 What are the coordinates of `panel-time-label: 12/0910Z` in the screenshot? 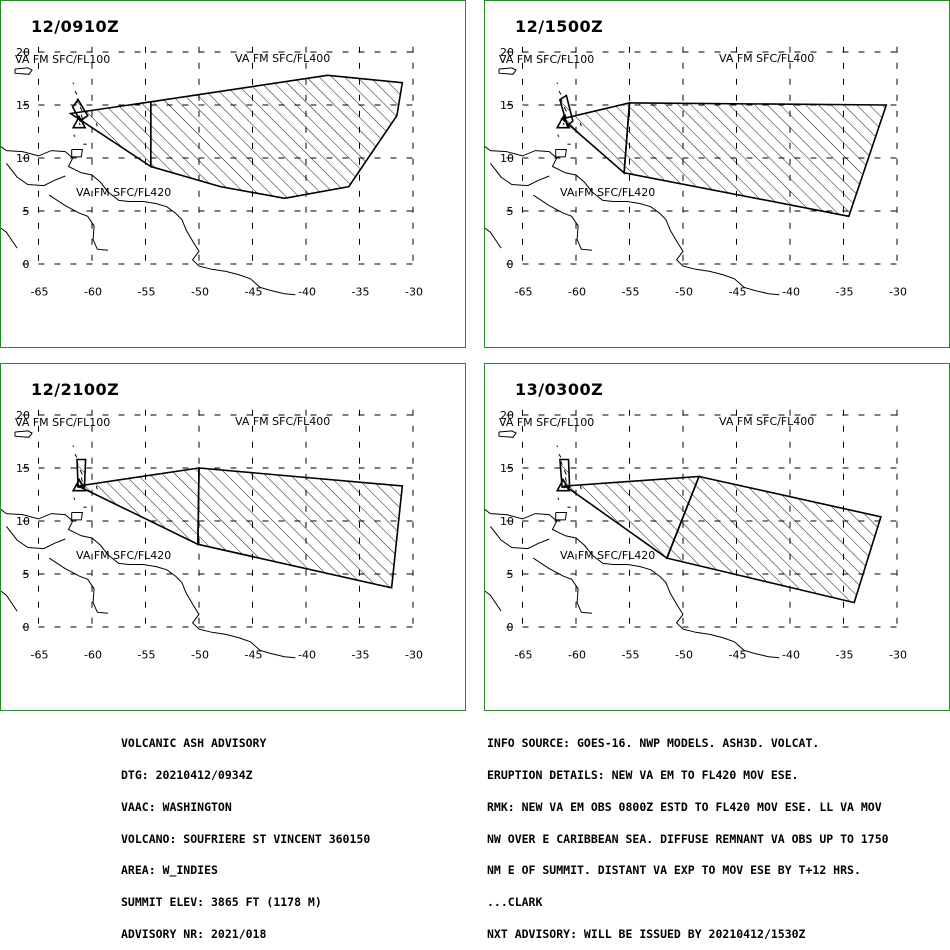 It's located at (75, 26).